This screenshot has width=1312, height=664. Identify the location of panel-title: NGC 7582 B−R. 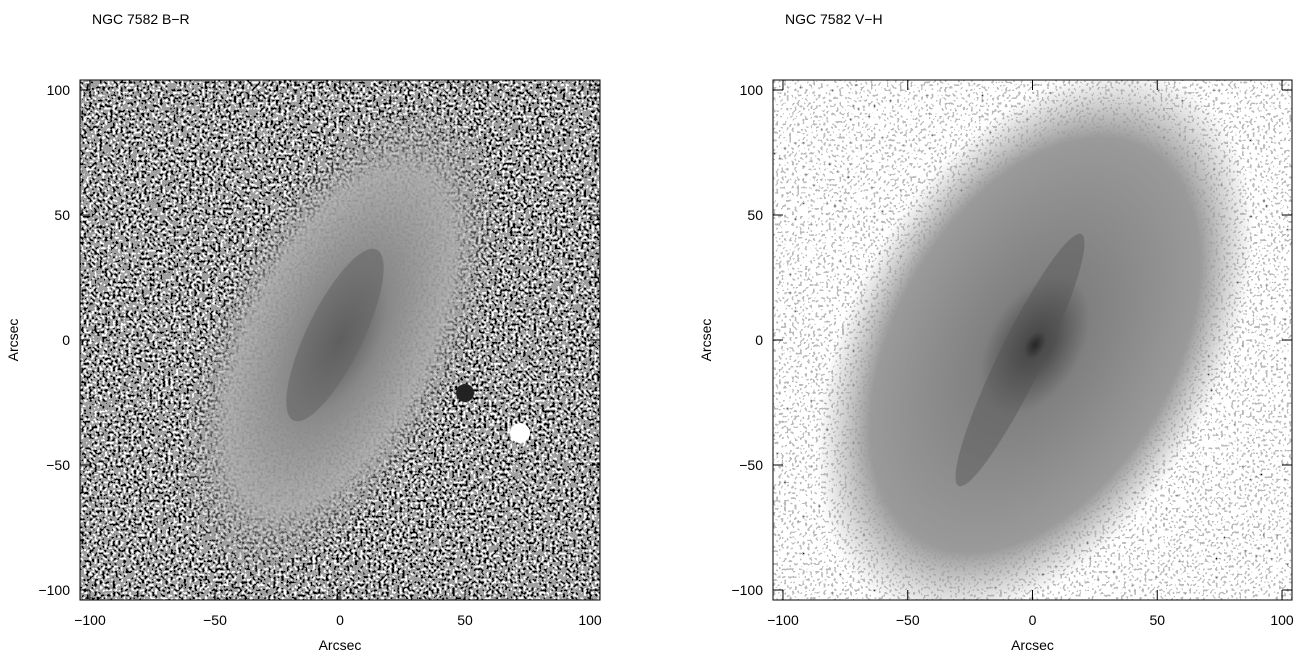
(141, 19).